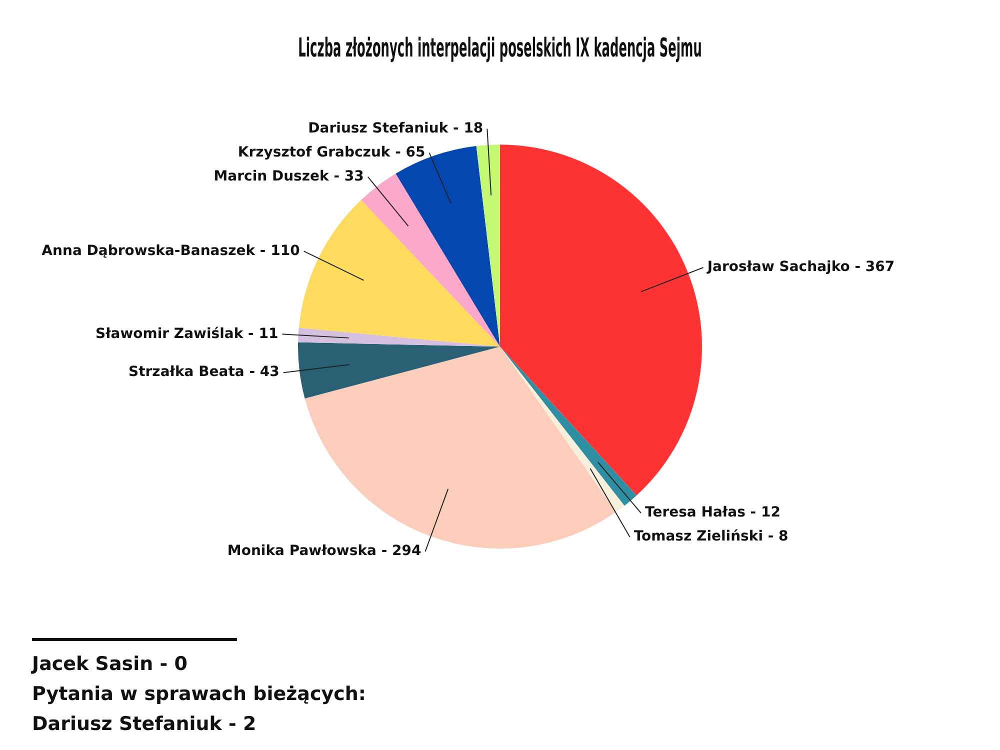 The height and width of the screenshot is (750, 1000). Describe the element at coordinates (320, 152) in the screenshot. I see `slice-label: Krzysztof Grabczuk -` at that location.